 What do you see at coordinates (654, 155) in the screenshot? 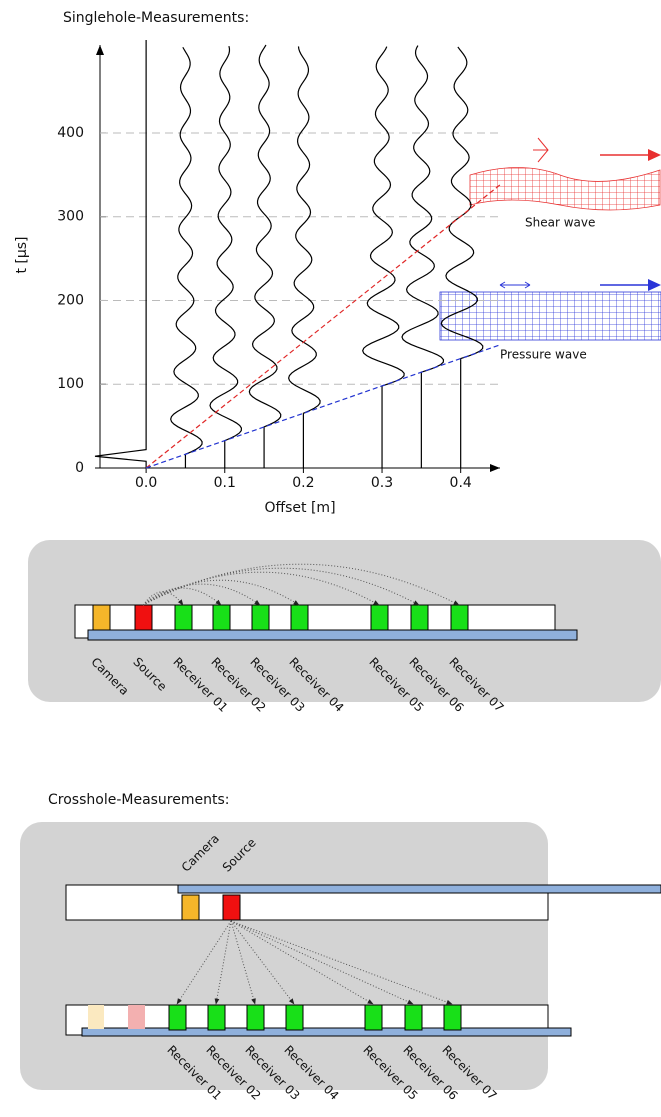
I see `shear-arrow-head` at bounding box center [654, 155].